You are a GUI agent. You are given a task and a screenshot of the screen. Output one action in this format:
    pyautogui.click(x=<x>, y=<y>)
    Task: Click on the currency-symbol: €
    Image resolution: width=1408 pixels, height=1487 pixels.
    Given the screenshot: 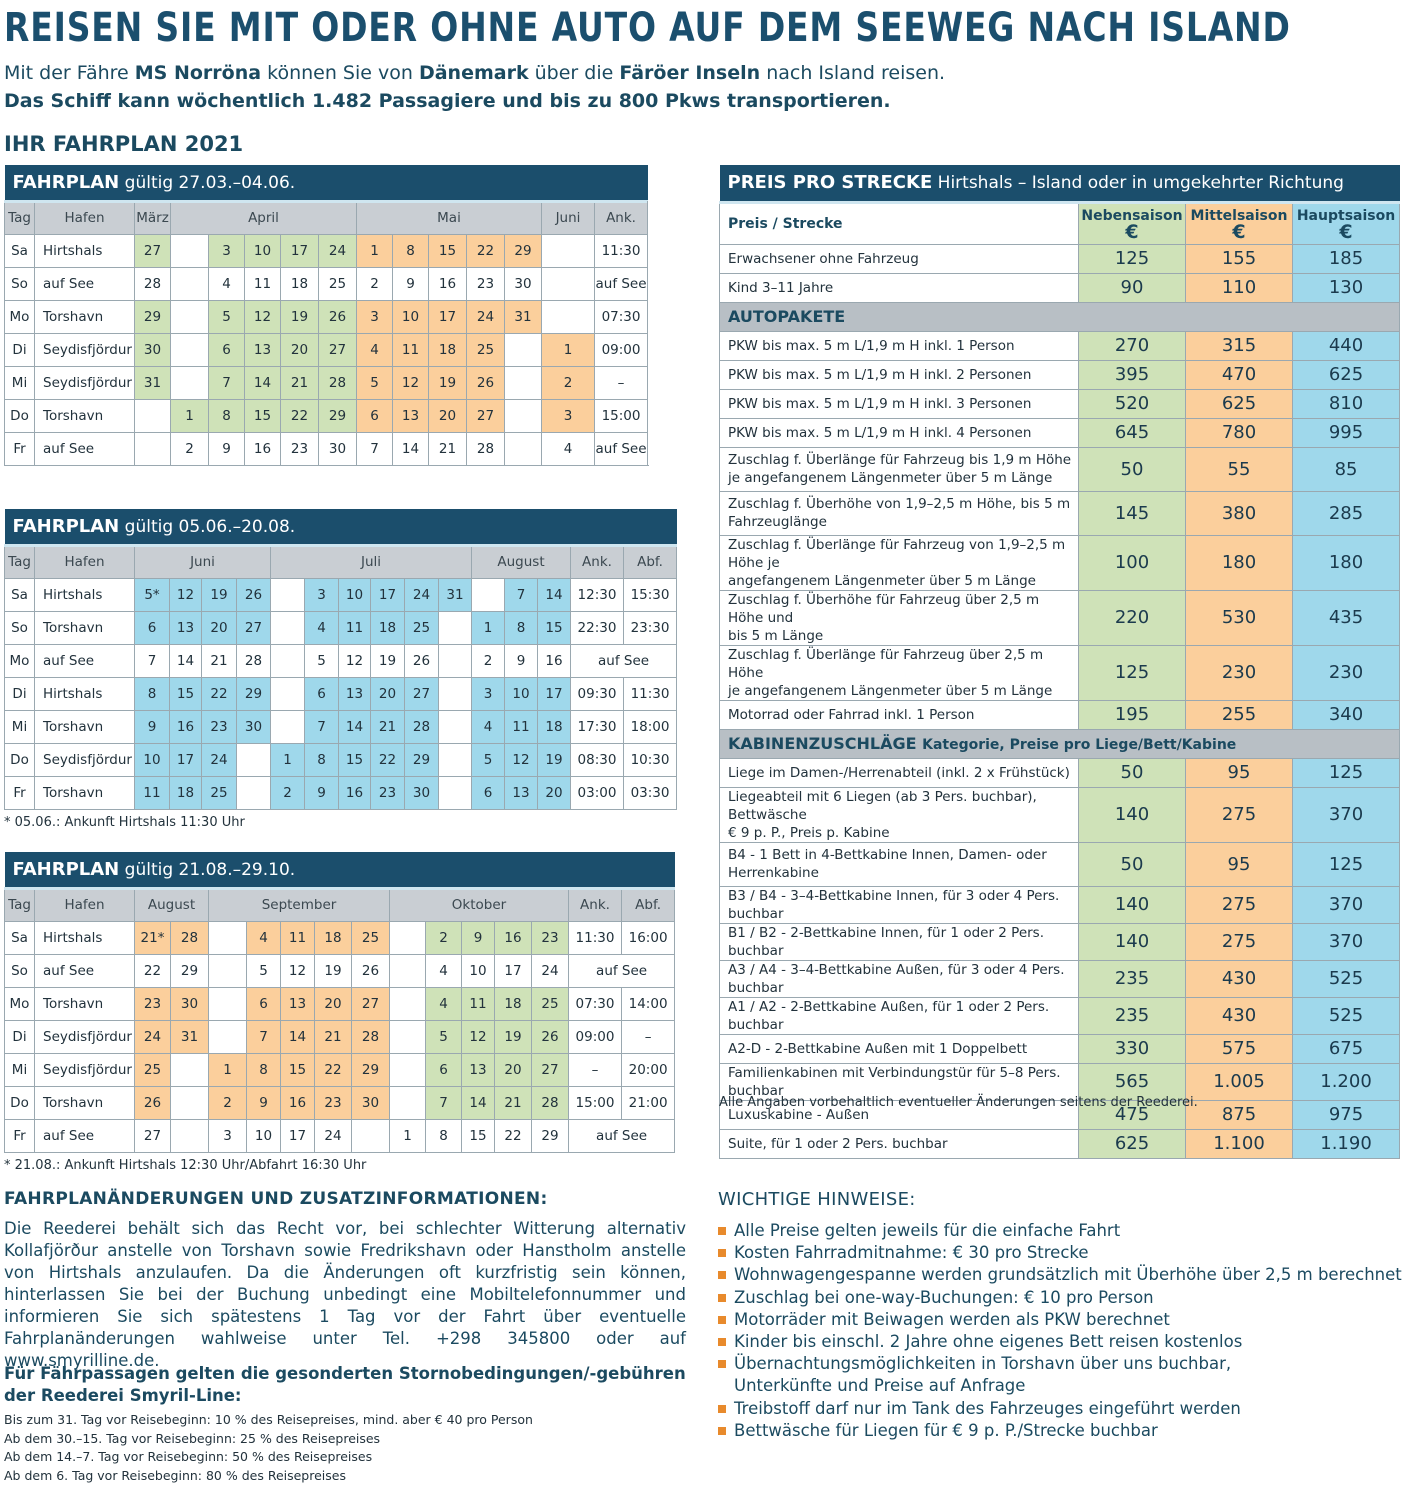 What is the action you would take?
    pyautogui.click(x=1346, y=231)
    